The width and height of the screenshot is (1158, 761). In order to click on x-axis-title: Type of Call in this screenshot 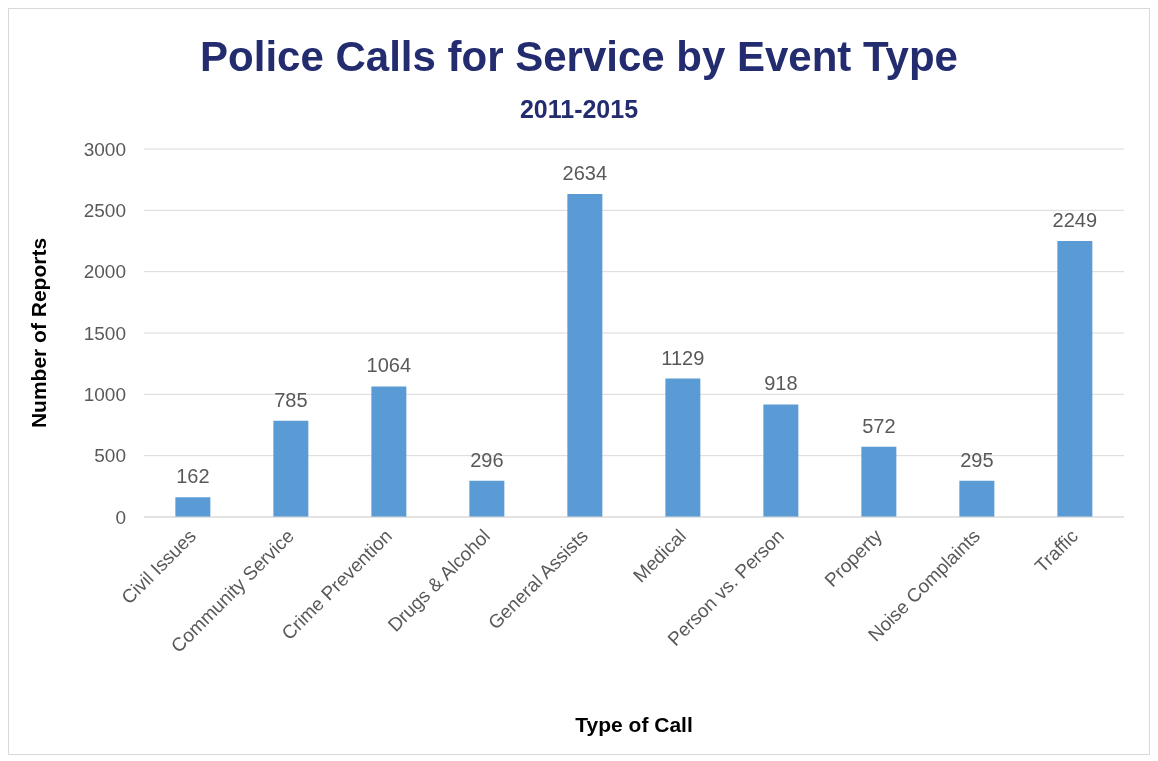, I will do `click(634, 724)`.